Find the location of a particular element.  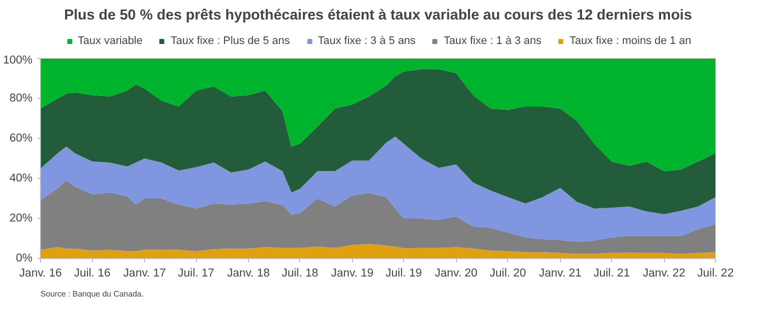

x-tick-label: Juil. 19 is located at coordinates (404, 274).